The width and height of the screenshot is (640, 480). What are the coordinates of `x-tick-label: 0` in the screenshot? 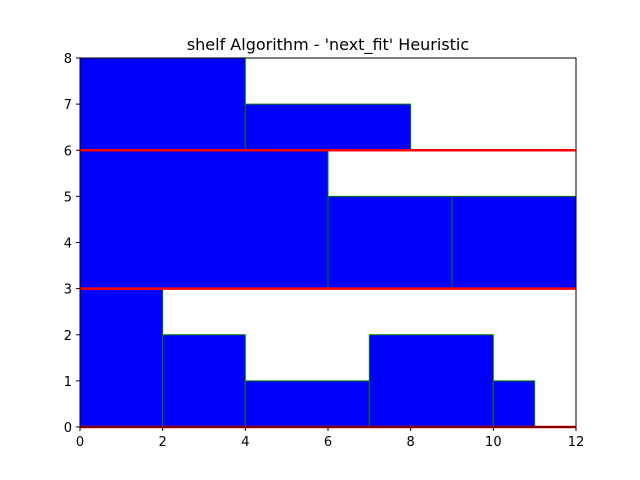 It's located at (80, 442).